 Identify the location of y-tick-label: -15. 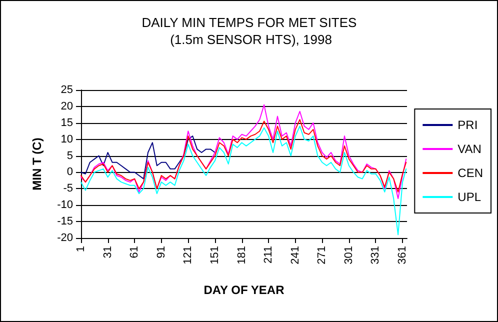
(65, 222).